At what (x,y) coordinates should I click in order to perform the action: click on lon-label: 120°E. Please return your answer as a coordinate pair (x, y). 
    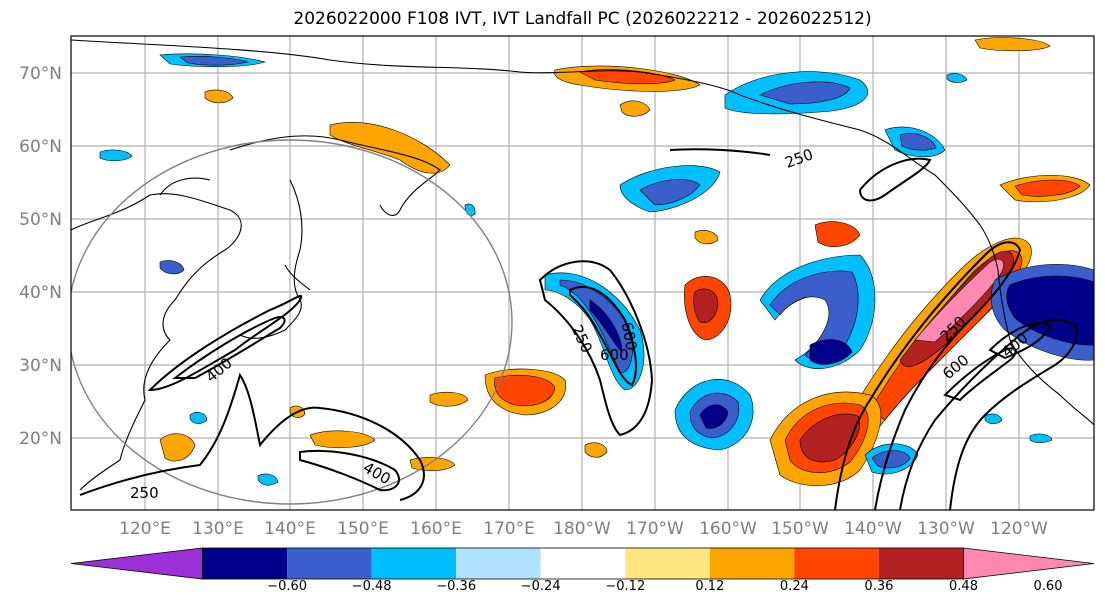
    Looking at the image, I should click on (145, 529).